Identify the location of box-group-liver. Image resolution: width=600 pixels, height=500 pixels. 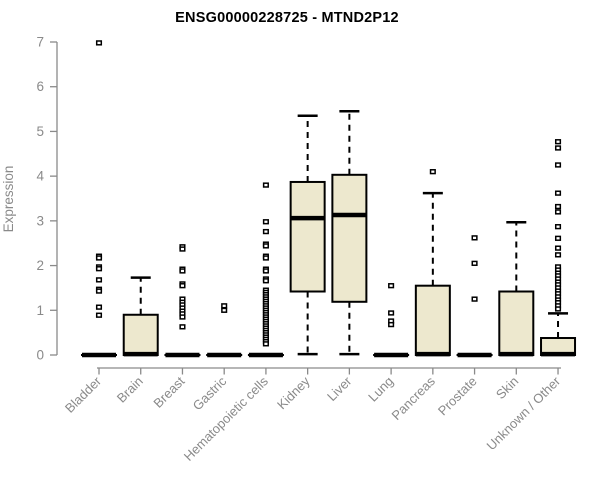
(349, 233).